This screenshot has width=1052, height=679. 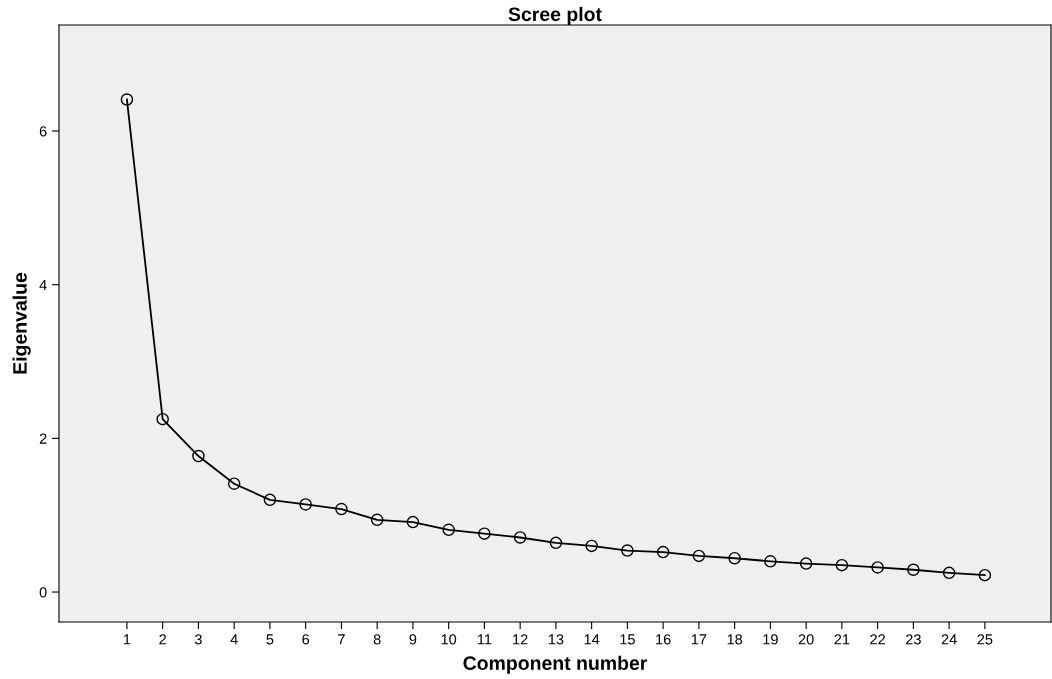 What do you see at coordinates (592, 639) in the screenshot?
I see `x-tick-label: 14` at bounding box center [592, 639].